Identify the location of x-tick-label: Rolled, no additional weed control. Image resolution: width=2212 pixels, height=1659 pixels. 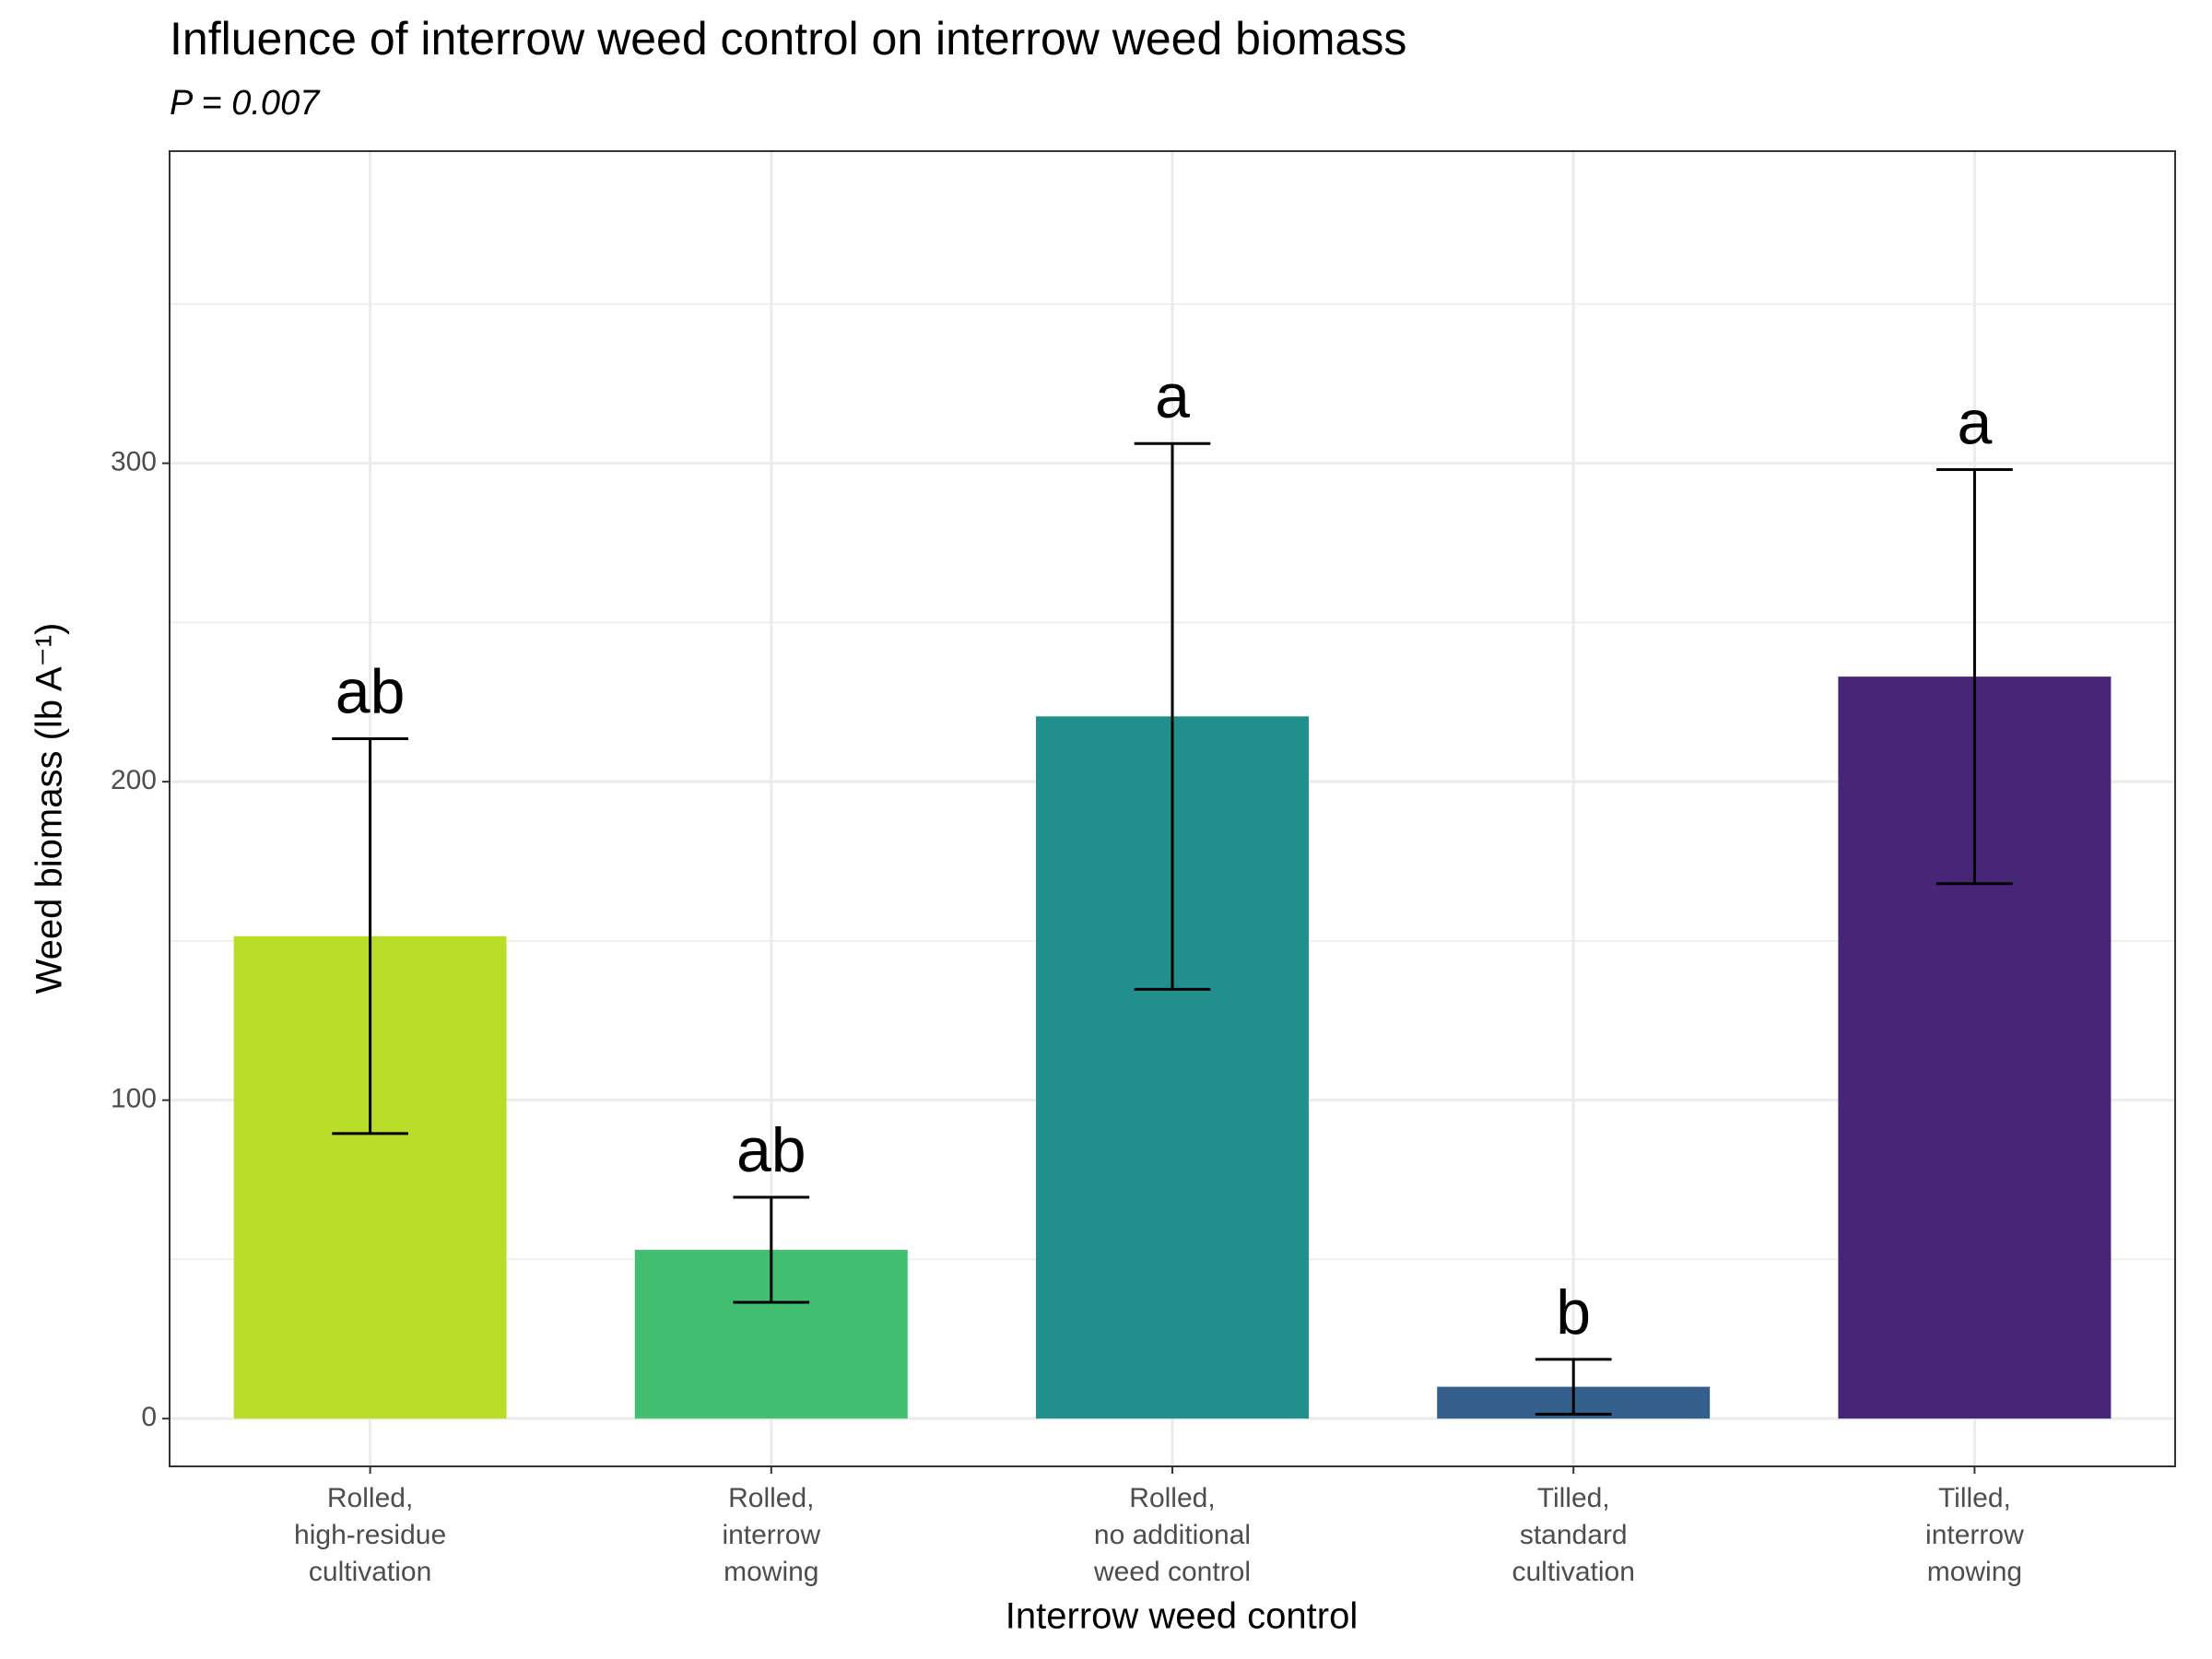
(1172, 1535).